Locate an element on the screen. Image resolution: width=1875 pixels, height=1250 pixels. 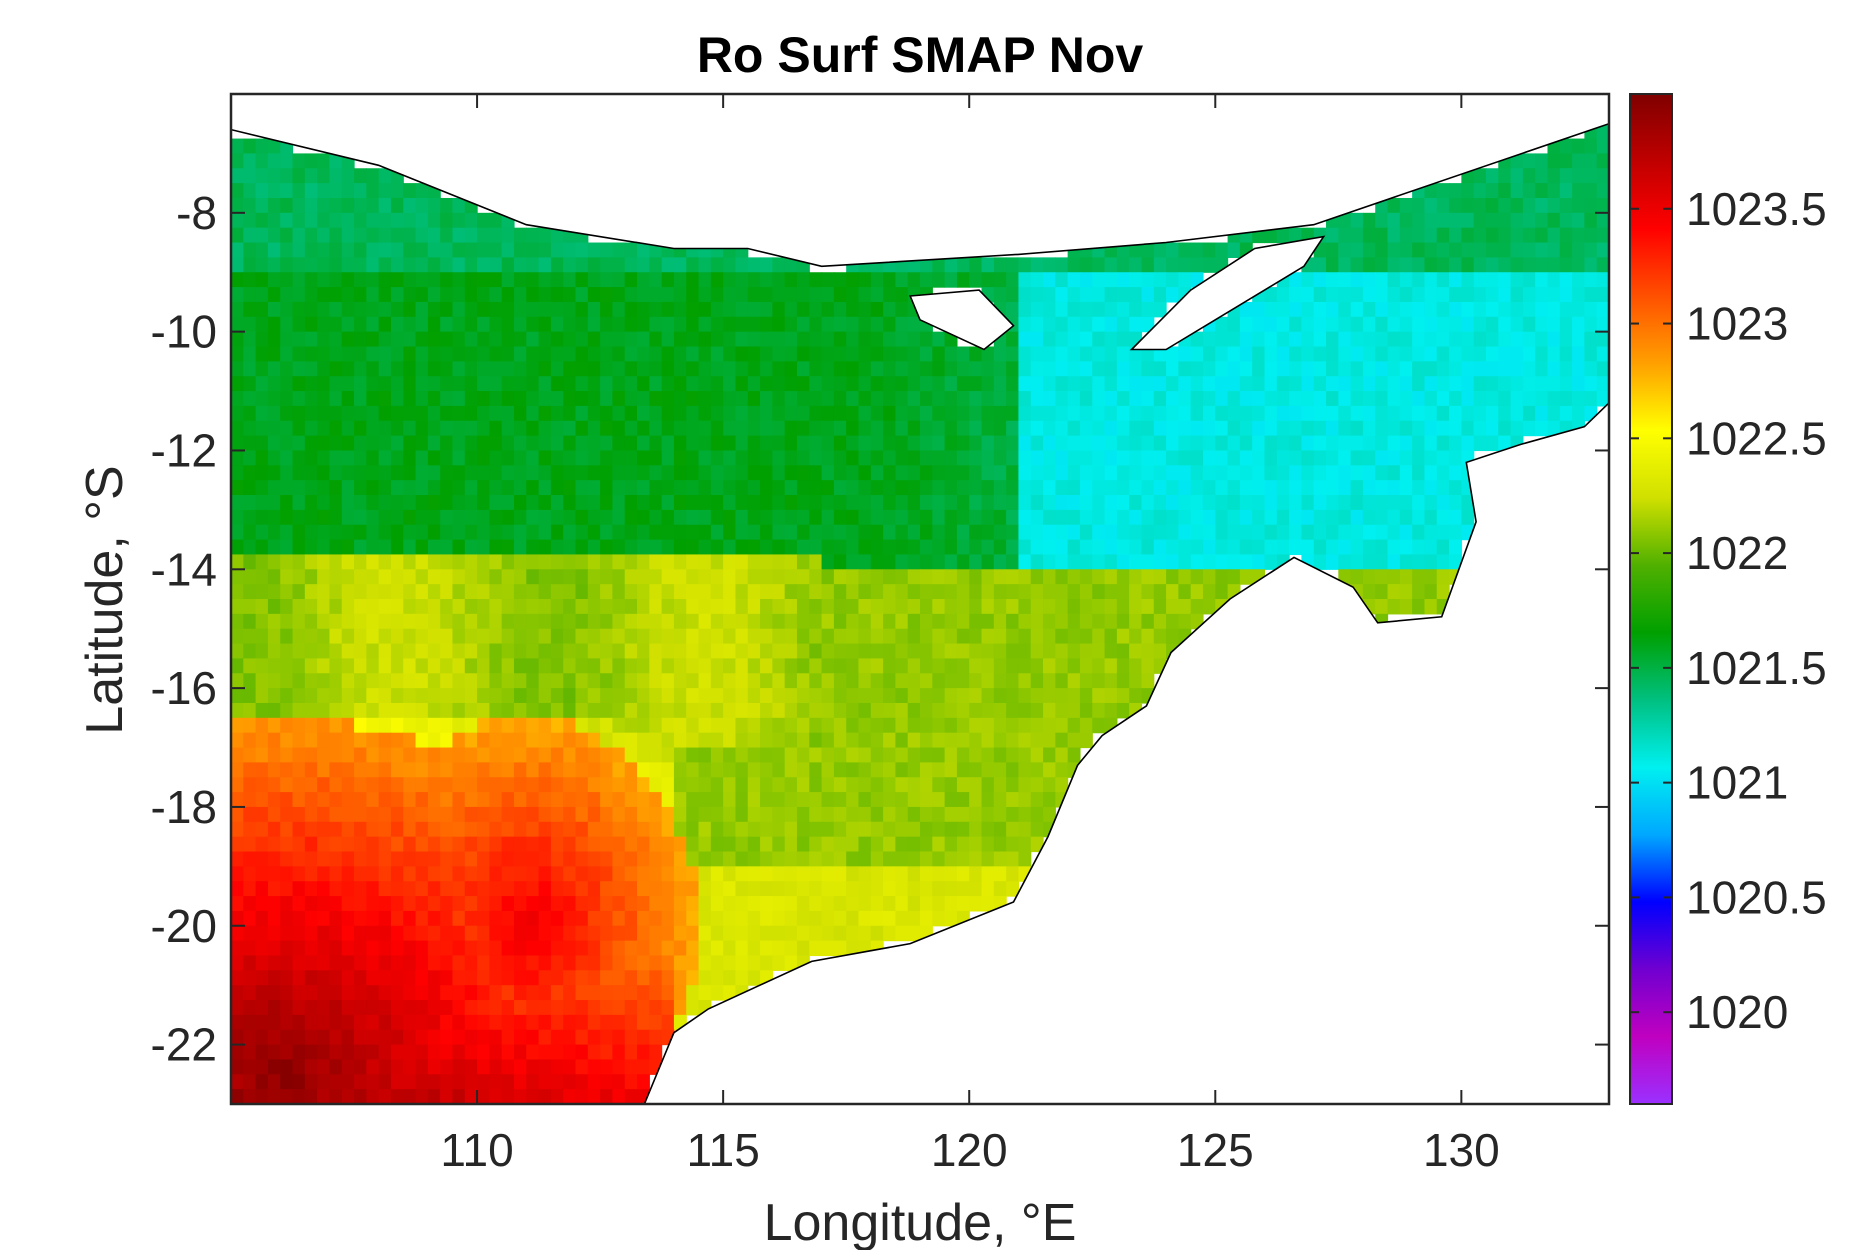
colorbar-tick-label: 1022 is located at coordinates (1737, 553).